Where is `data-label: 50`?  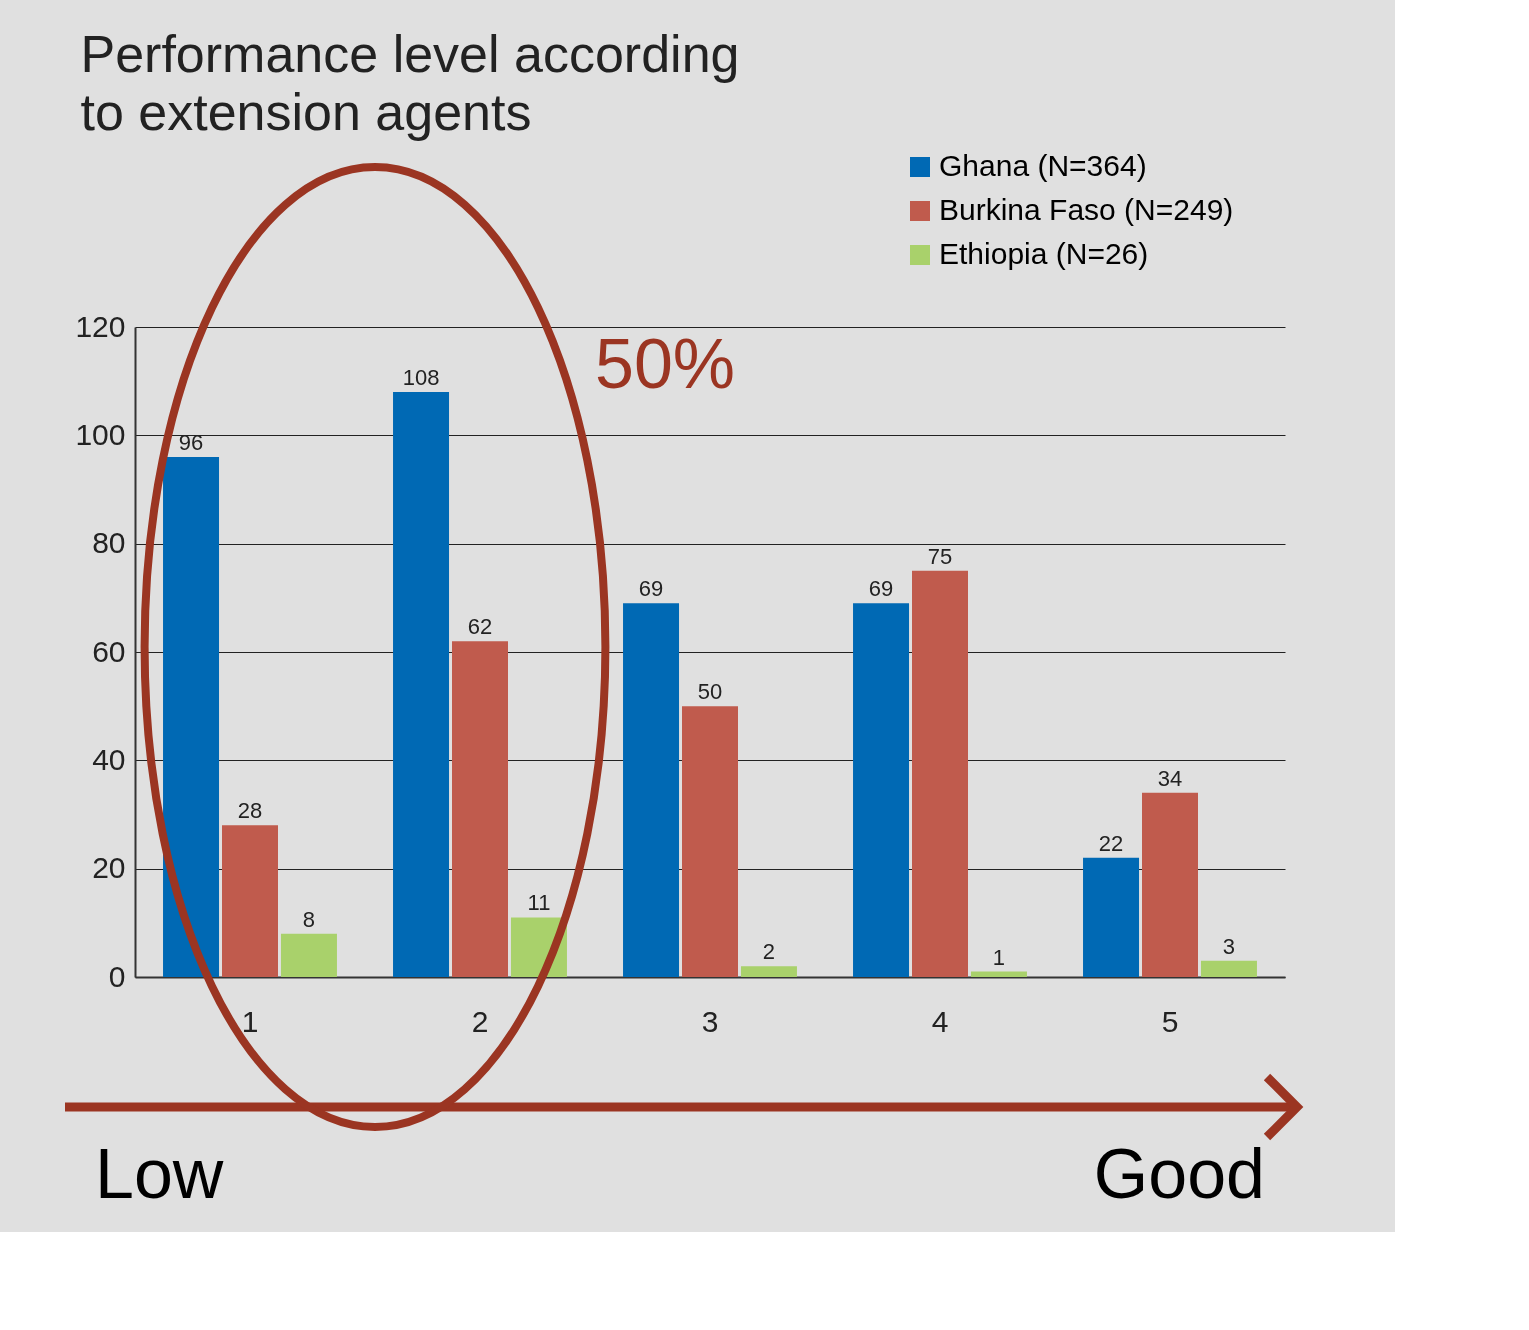 data-label: 50 is located at coordinates (710, 692).